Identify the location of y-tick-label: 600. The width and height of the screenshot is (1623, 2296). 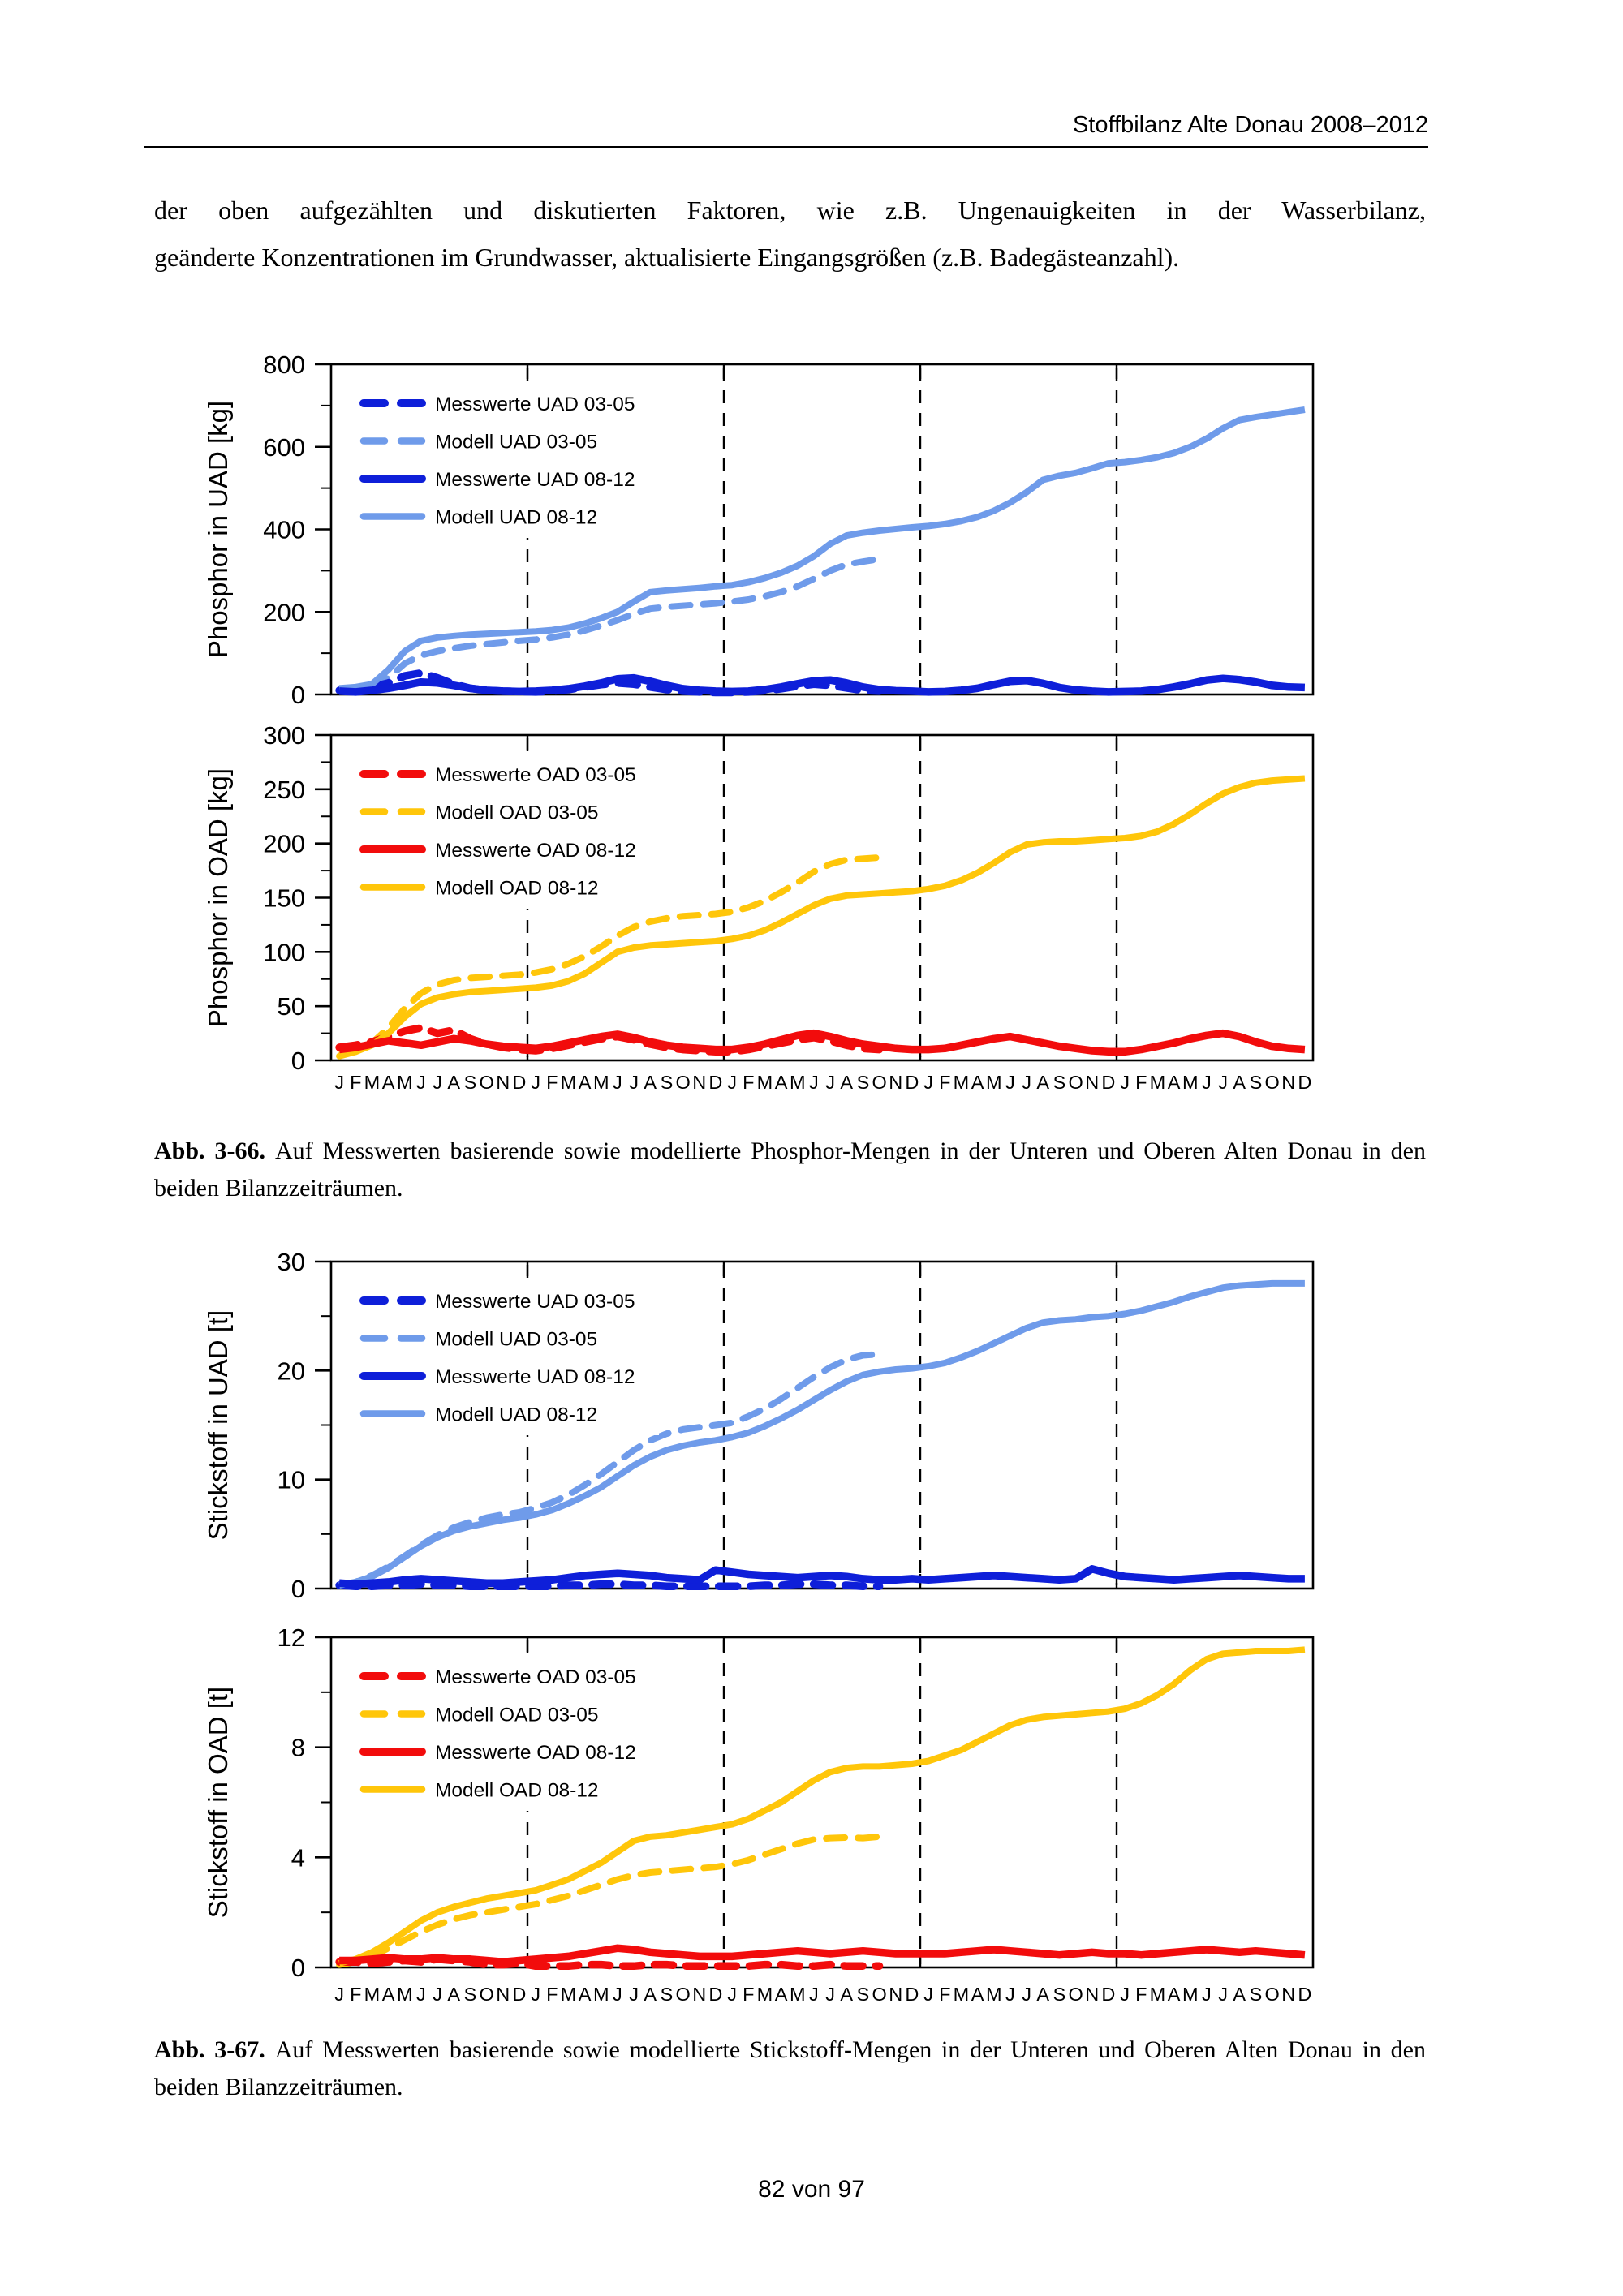
(284, 447).